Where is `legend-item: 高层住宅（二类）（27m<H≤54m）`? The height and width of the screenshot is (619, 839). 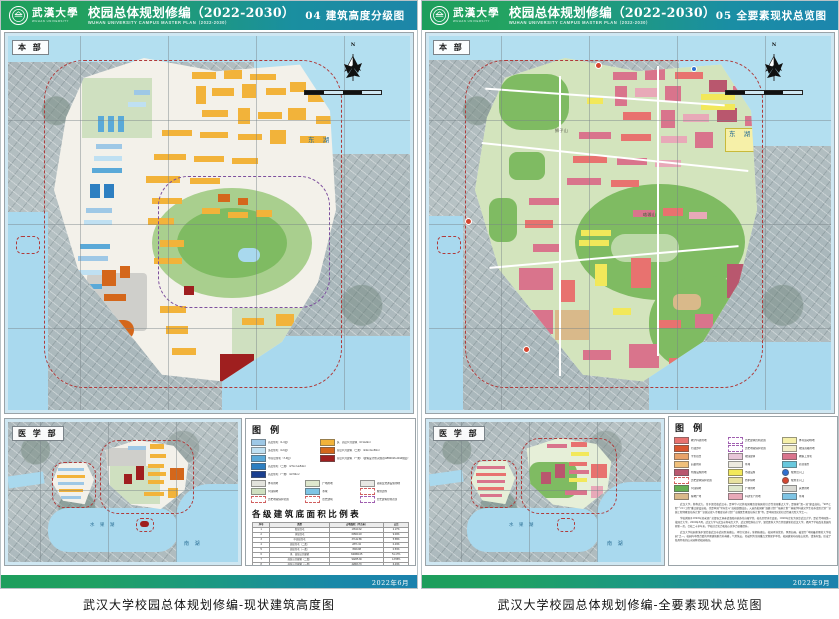 legend-item: 高层住宅（二类）（27m<H≤54m） is located at coordinates (283, 466).